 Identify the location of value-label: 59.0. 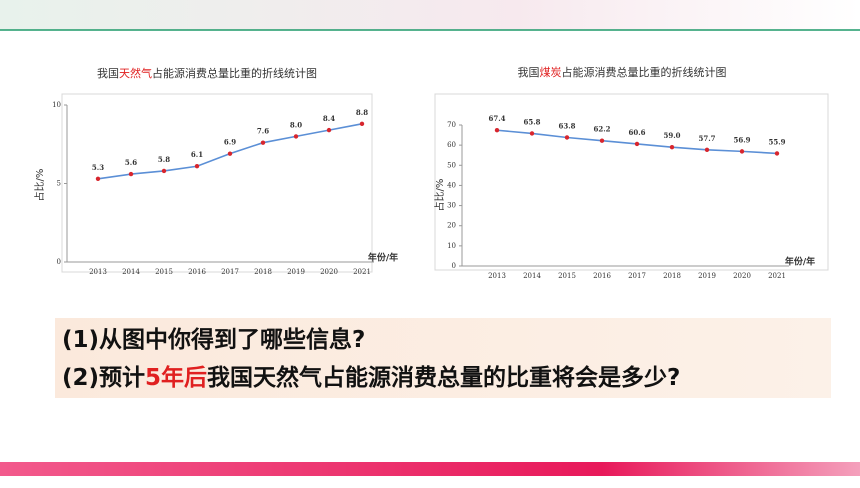
(671, 135).